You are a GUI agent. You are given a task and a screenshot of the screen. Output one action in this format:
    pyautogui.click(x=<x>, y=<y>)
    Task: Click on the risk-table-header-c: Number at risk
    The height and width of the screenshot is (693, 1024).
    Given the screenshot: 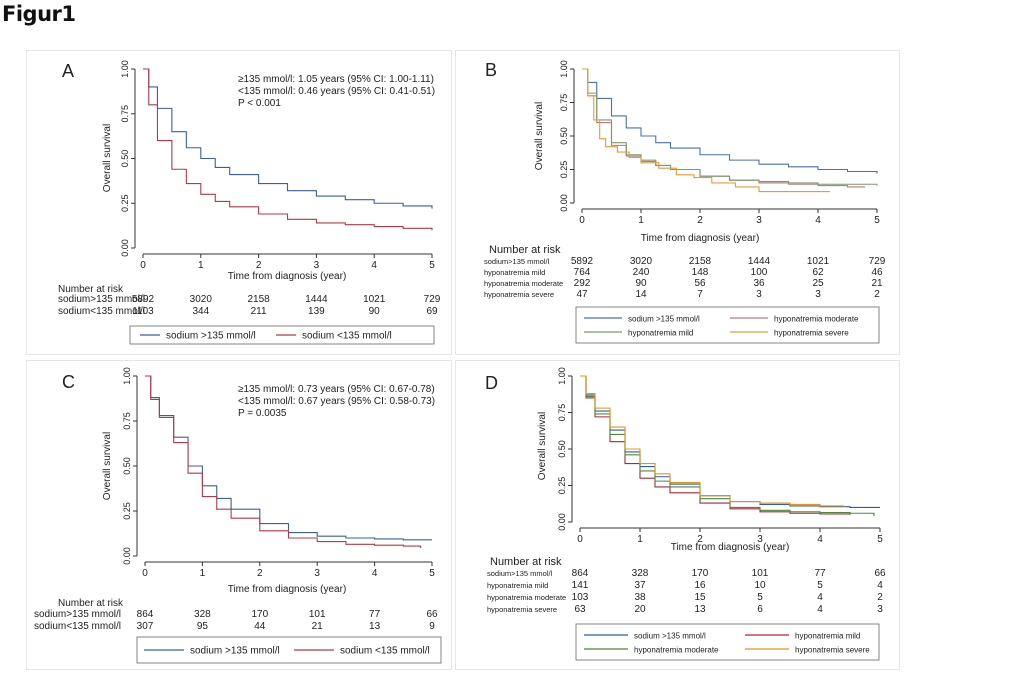 What is the action you would take?
    pyautogui.click(x=91, y=603)
    